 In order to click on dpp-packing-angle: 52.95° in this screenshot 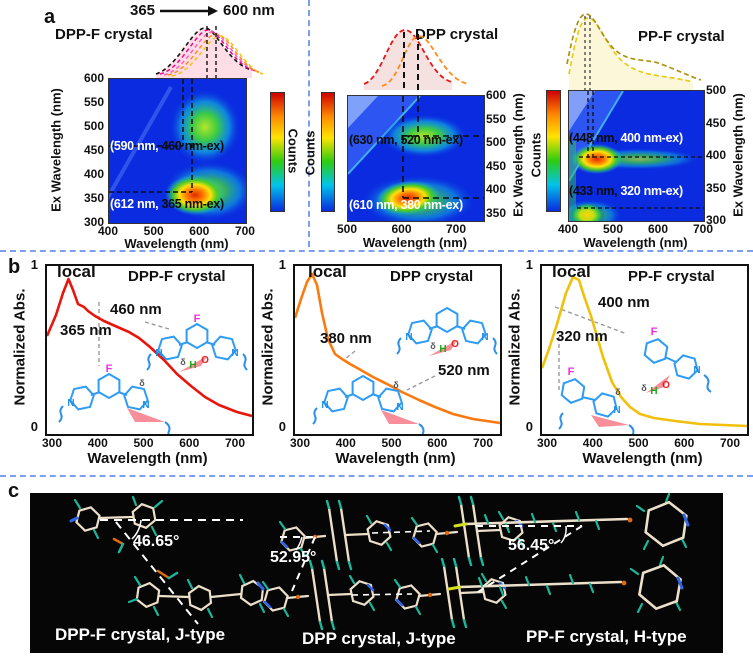, I will do `click(293, 557)`.